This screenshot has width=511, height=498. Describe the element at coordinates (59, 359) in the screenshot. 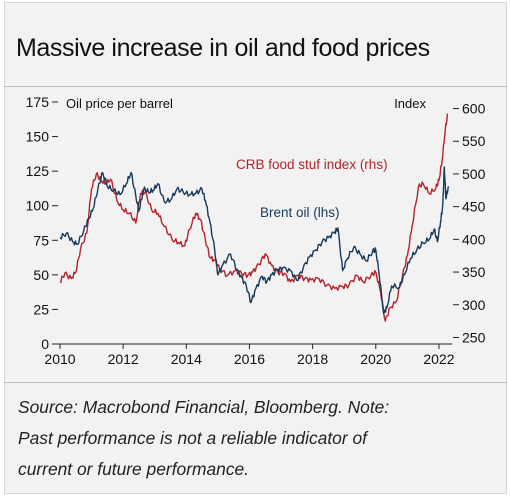

I see `x-tick-label: 2010` at that location.